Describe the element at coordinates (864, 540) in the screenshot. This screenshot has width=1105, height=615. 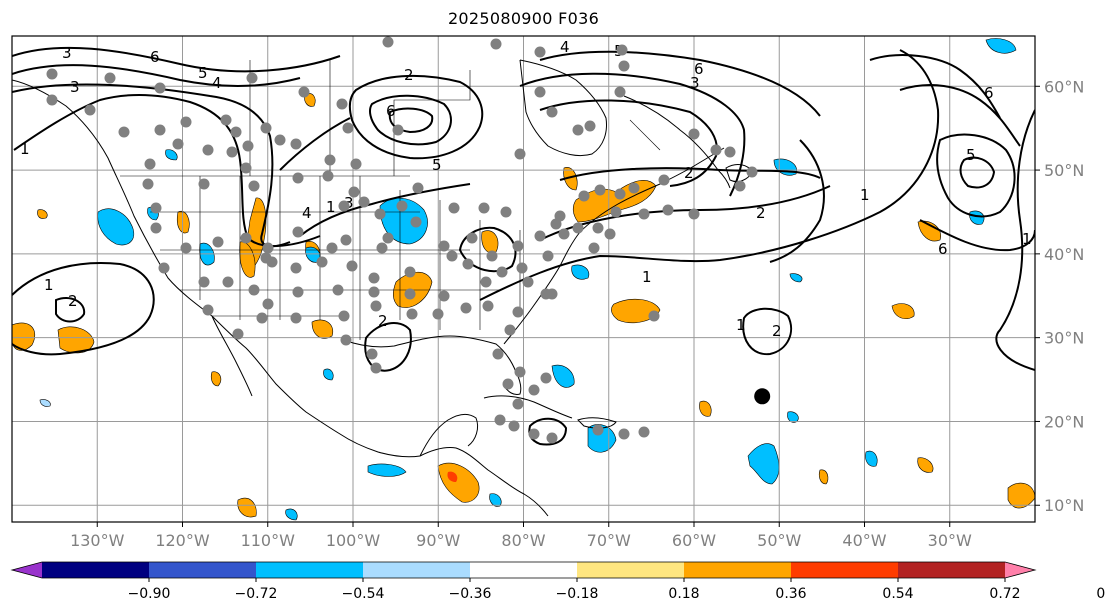
I see `lon-tick-label: 40°W` at that location.